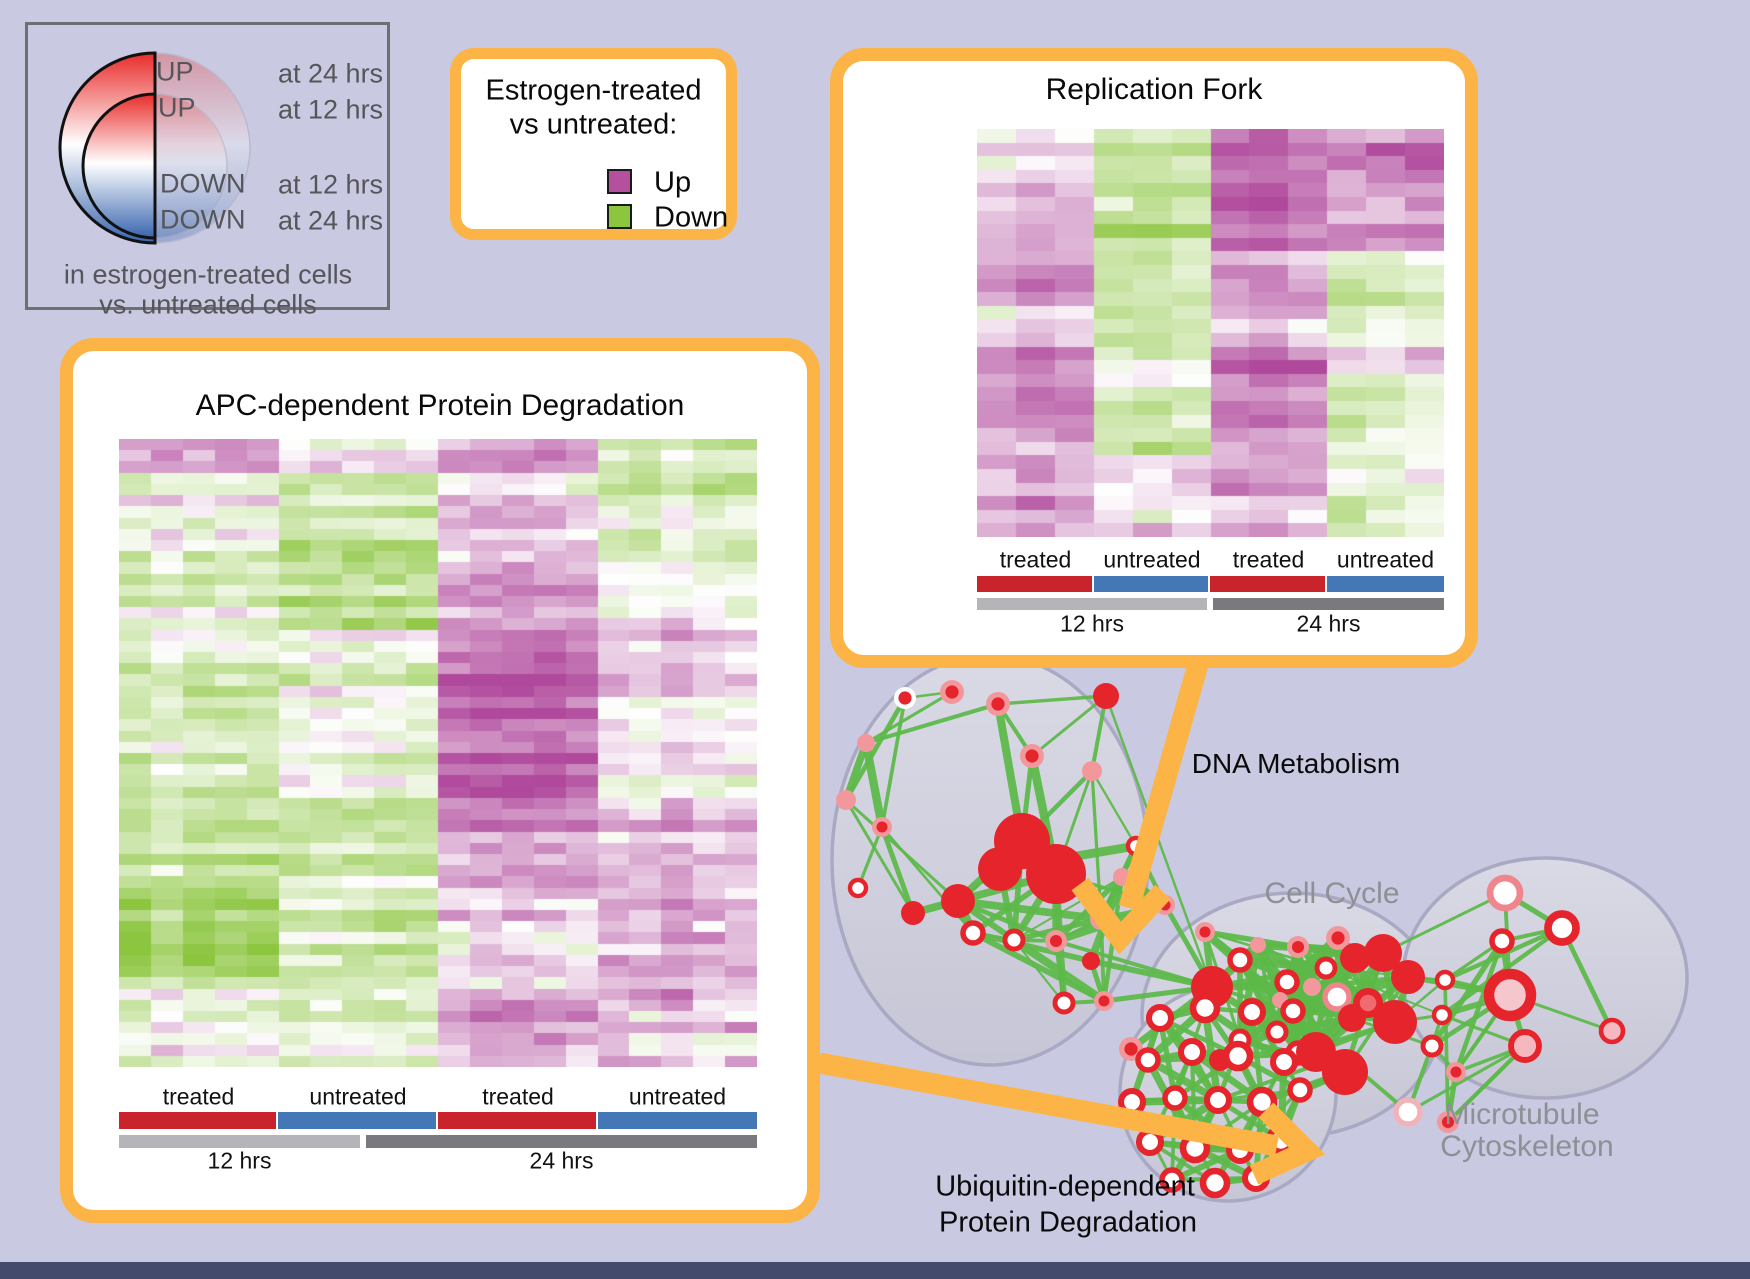 The height and width of the screenshot is (1279, 1750). What do you see at coordinates (1154, 89) in the screenshot?
I see `replication-fork-title: Replication Fork` at bounding box center [1154, 89].